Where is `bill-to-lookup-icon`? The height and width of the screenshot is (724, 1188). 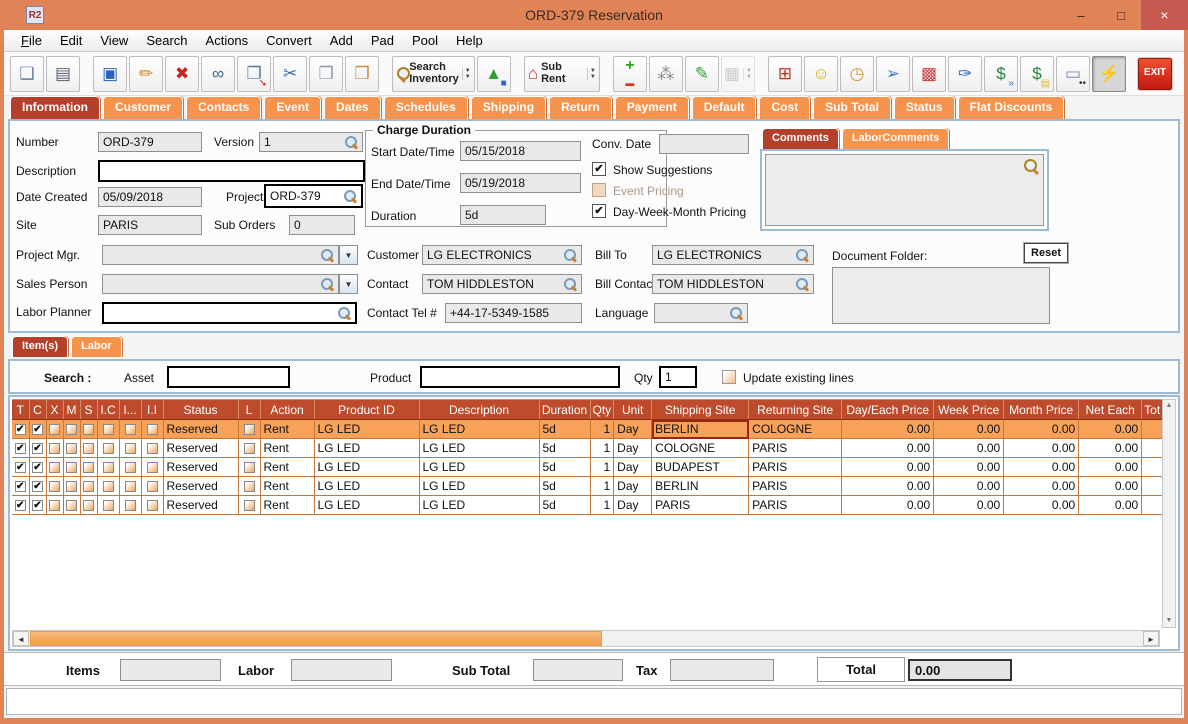 bill-to-lookup-icon is located at coordinates (802, 255).